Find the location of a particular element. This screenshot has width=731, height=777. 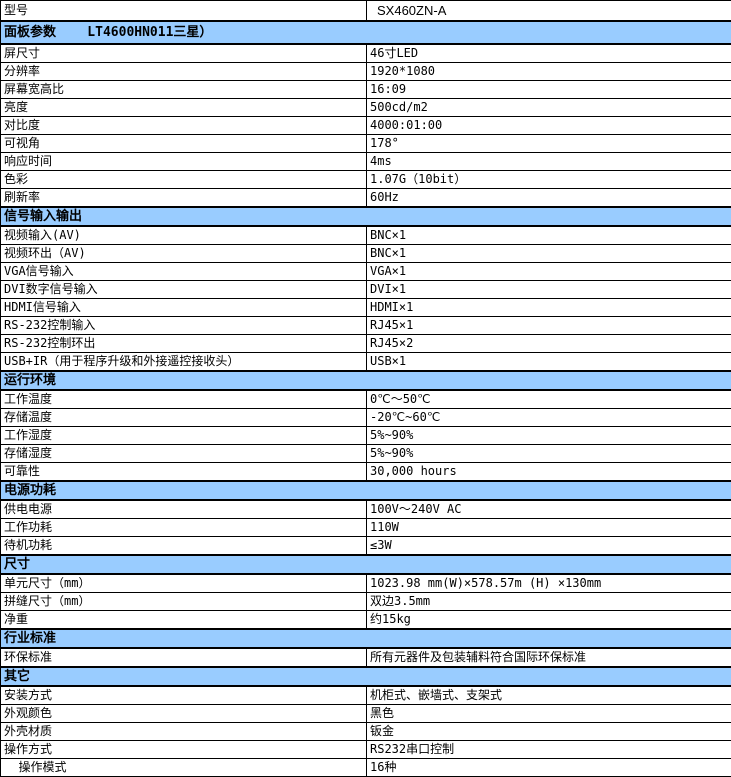

spec-value-cell: VGA×1 is located at coordinates (549, 272).